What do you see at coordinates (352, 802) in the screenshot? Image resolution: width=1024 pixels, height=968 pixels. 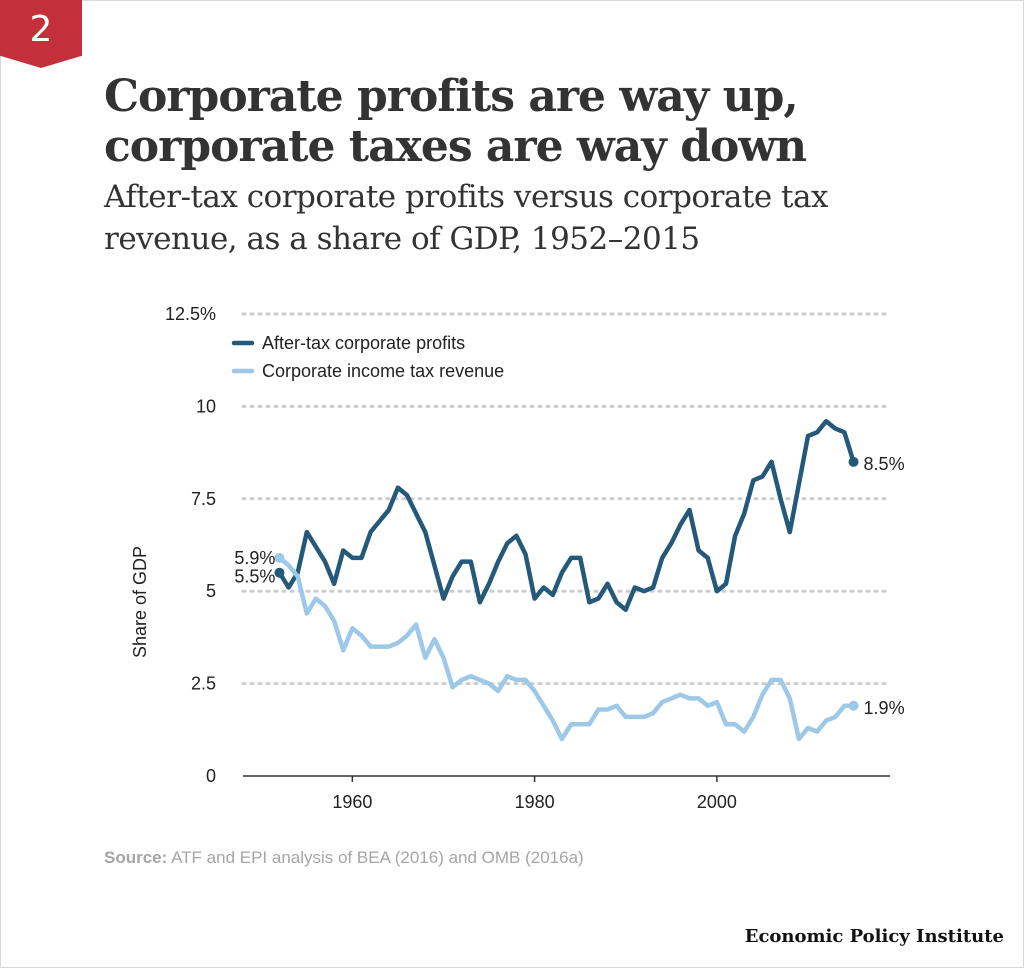 I see `x-tick-label: 1960` at bounding box center [352, 802].